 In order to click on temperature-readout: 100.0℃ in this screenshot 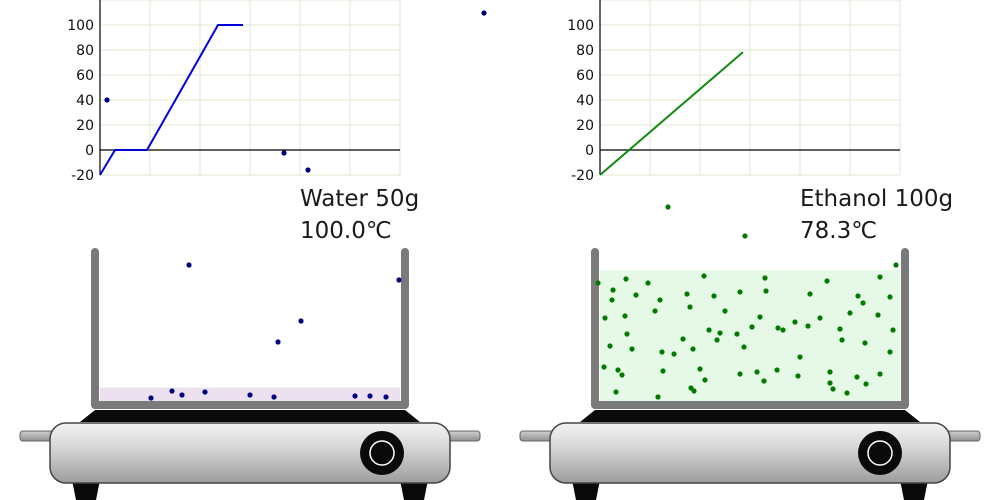, I will do `click(346, 231)`.